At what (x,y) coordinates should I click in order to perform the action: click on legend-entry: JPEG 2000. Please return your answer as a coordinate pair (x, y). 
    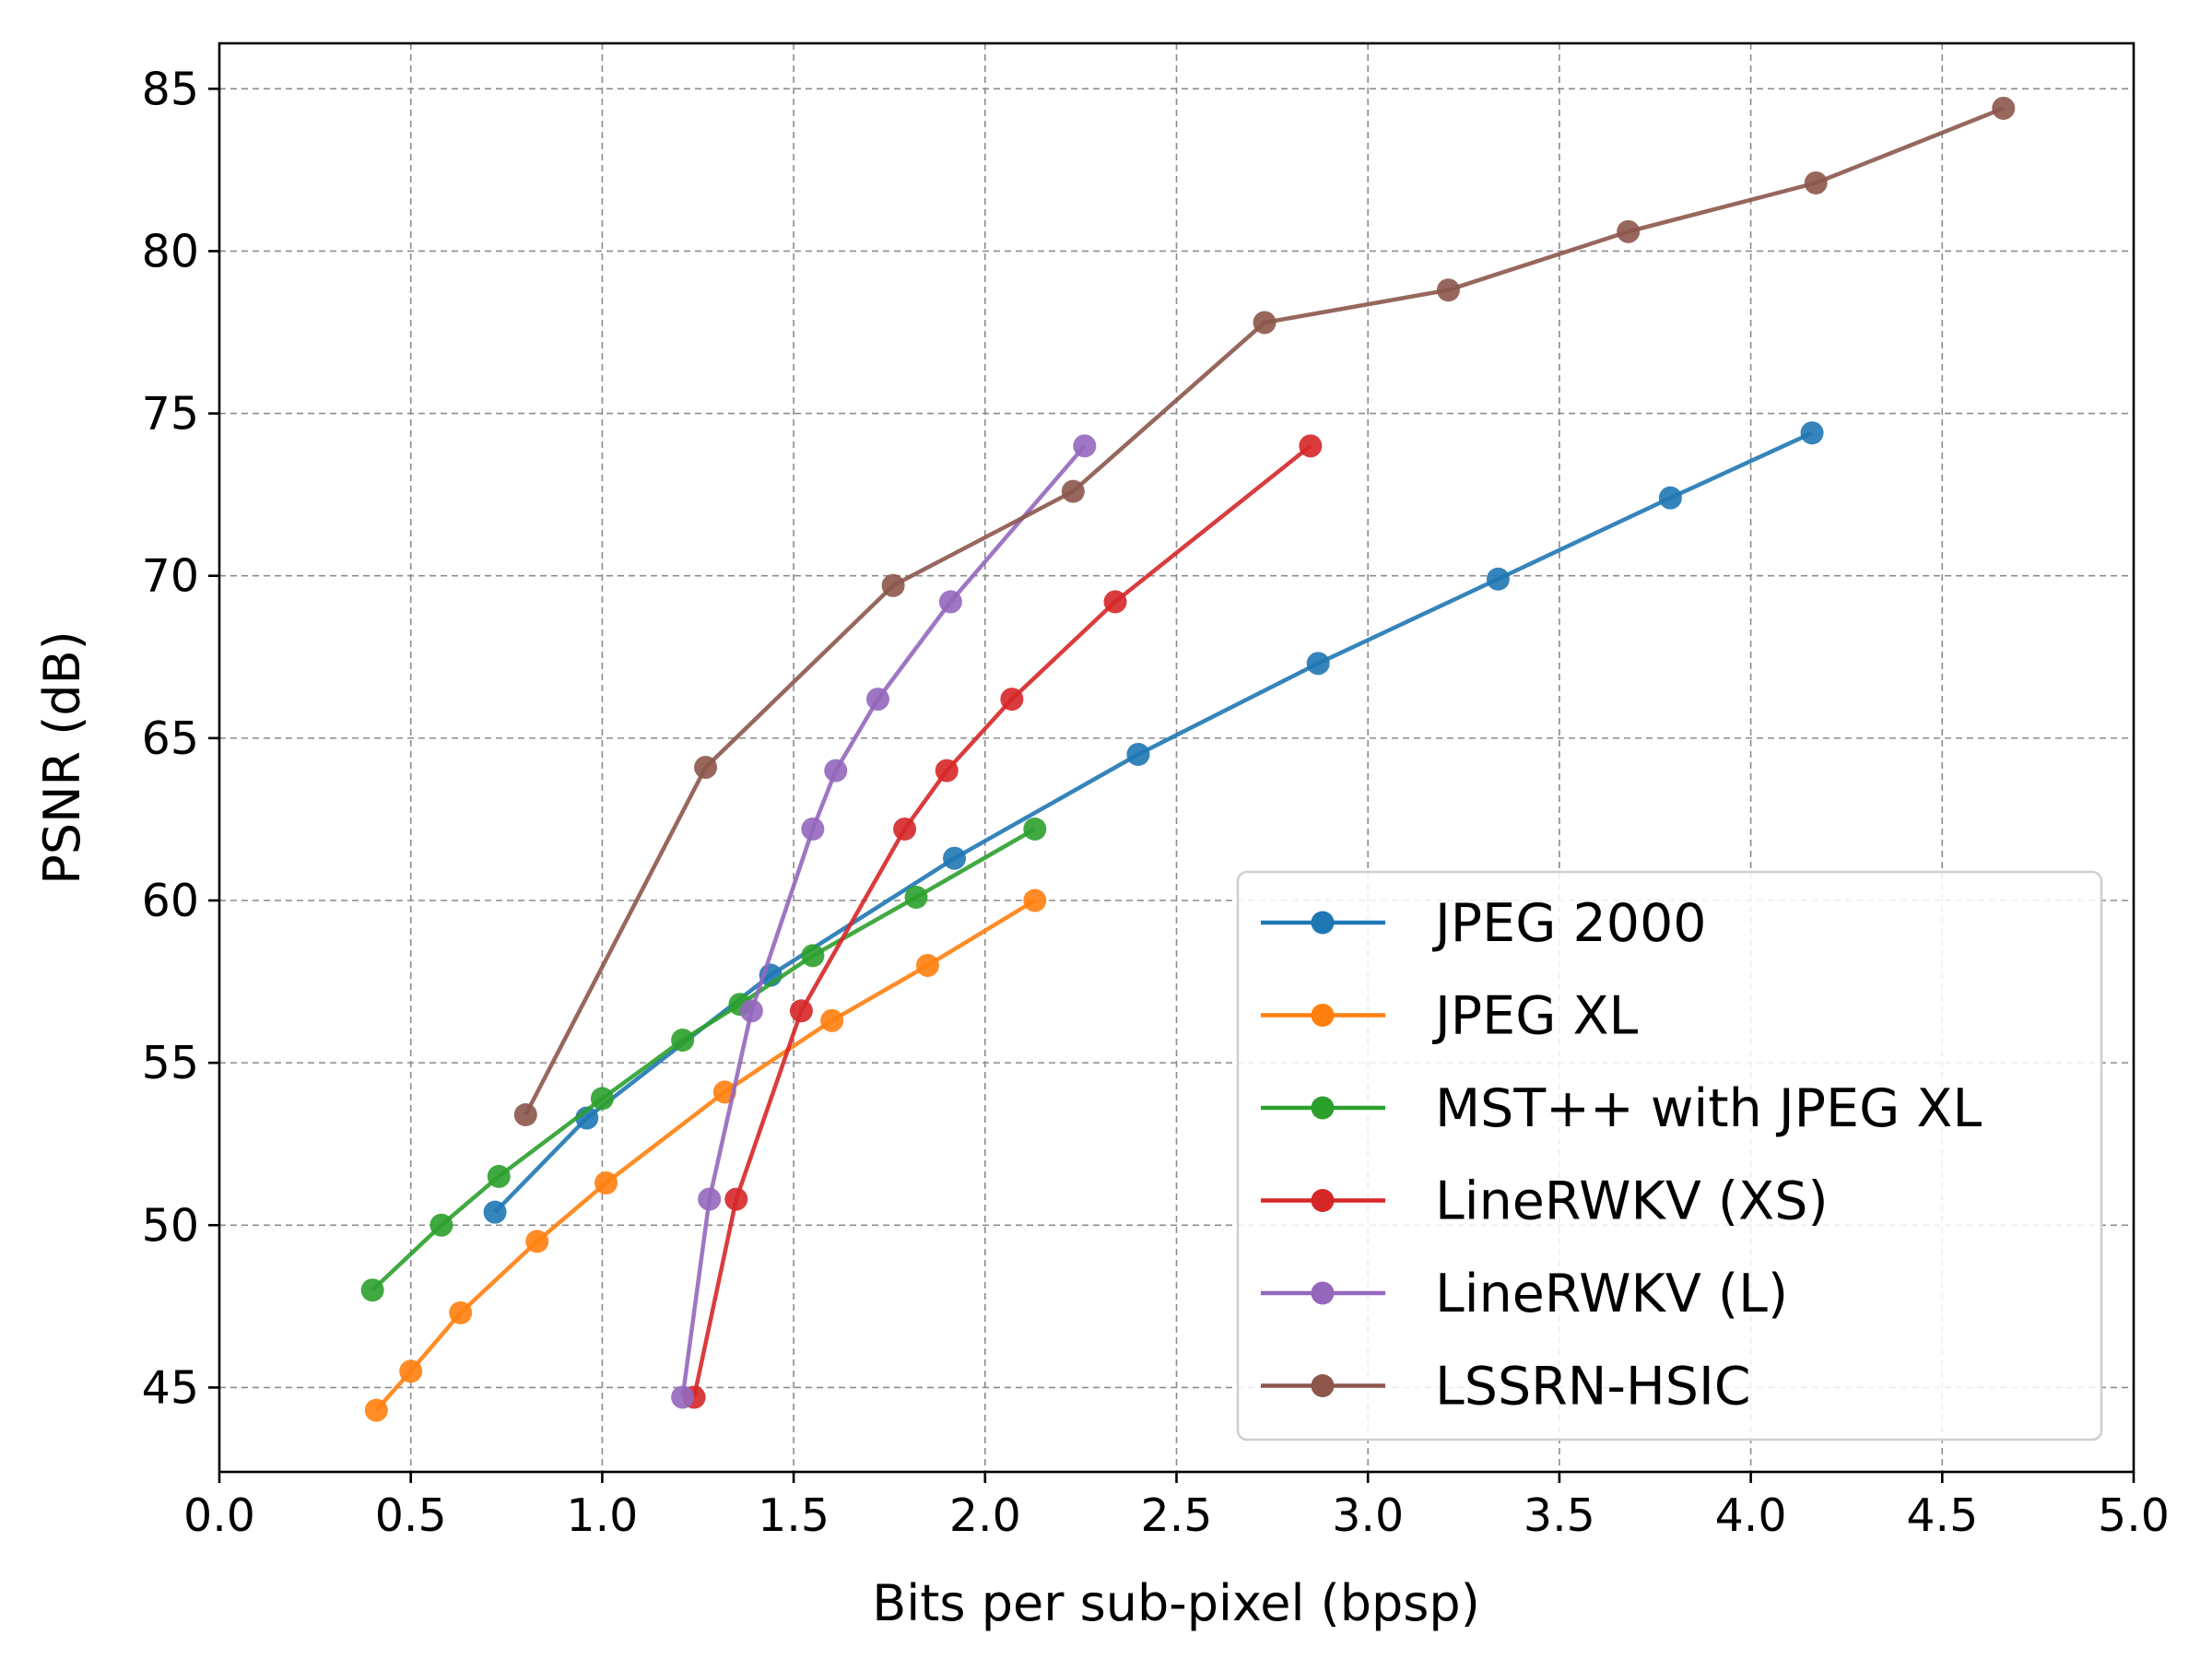
    Looking at the image, I should click on (1484, 923).